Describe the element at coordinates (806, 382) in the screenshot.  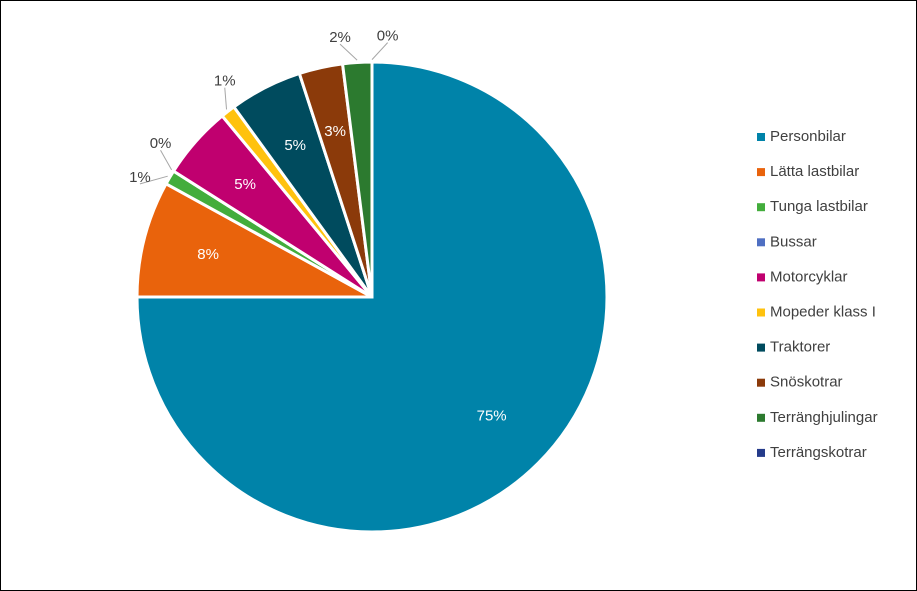
I see `legend-label: Snöskotrar` at that location.